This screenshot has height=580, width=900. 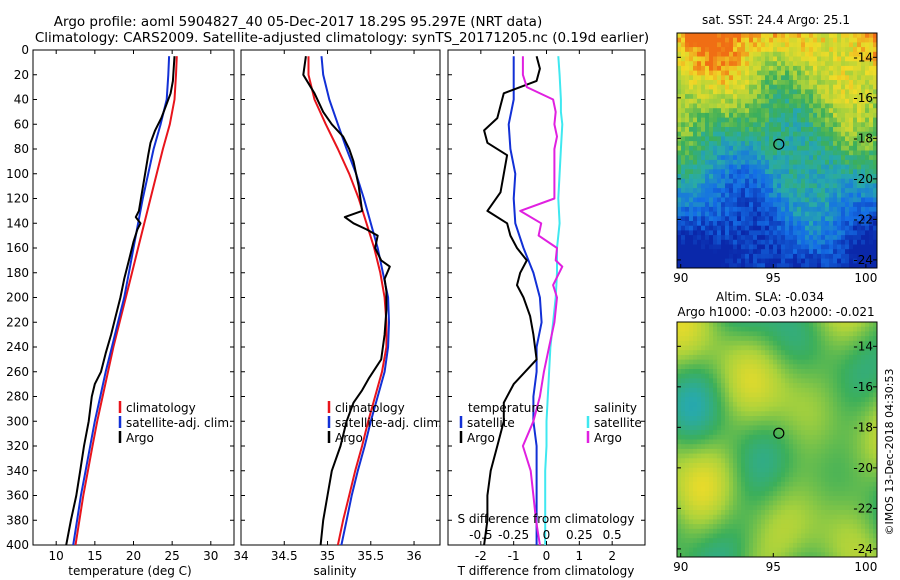 I want to click on legend-temperature-heading: temperature, so click(x=505, y=408).